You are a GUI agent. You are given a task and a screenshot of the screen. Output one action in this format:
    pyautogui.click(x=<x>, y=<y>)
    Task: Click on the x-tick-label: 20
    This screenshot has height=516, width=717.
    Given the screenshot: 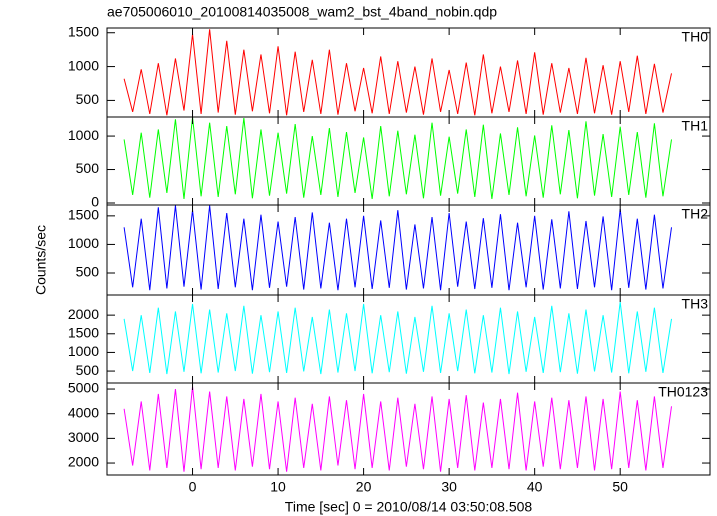 What is the action you would take?
    pyautogui.click(x=364, y=487)
    